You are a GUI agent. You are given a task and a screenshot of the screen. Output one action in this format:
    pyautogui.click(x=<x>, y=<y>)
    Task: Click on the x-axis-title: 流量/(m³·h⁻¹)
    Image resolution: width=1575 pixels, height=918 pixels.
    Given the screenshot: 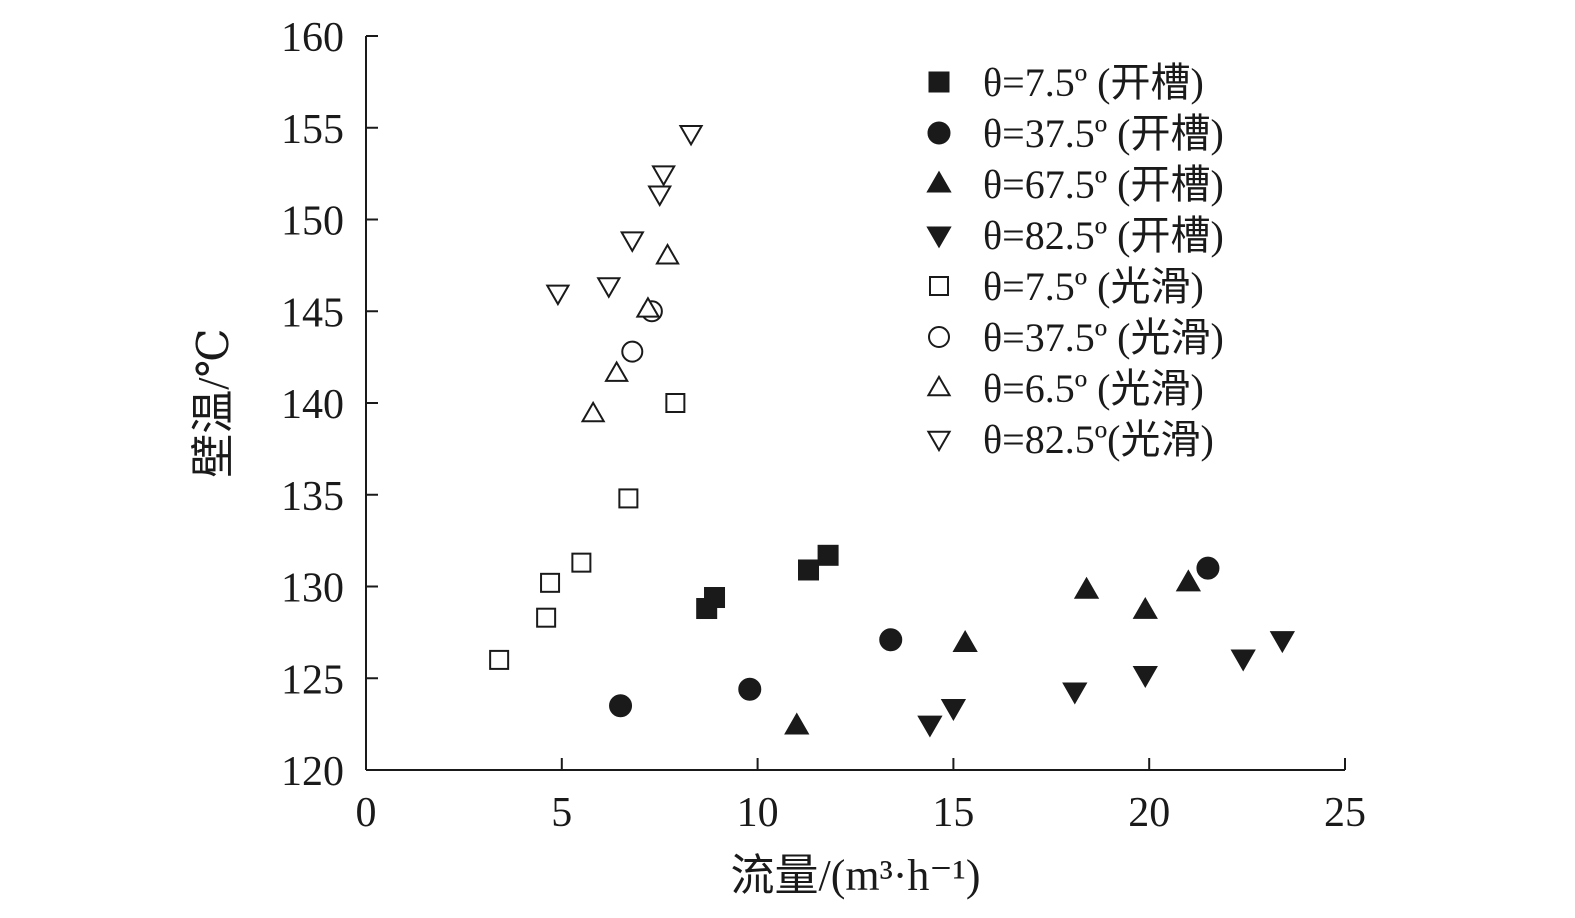 What is the action you would take?
    pyautogui.click(x=855, y=875)
    